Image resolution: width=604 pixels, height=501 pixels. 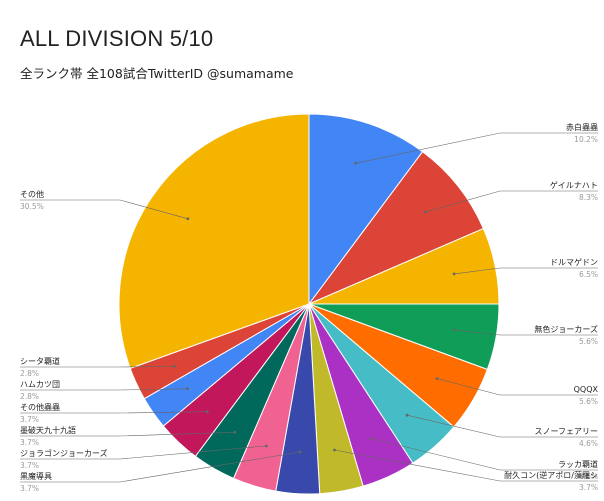 What do you see at coordinates (157, 73) in the screenshot?
I see `chart-subtitle: 全ランク帯 全108試合TwitterID @sumamame` at bounding box center [157, 73].